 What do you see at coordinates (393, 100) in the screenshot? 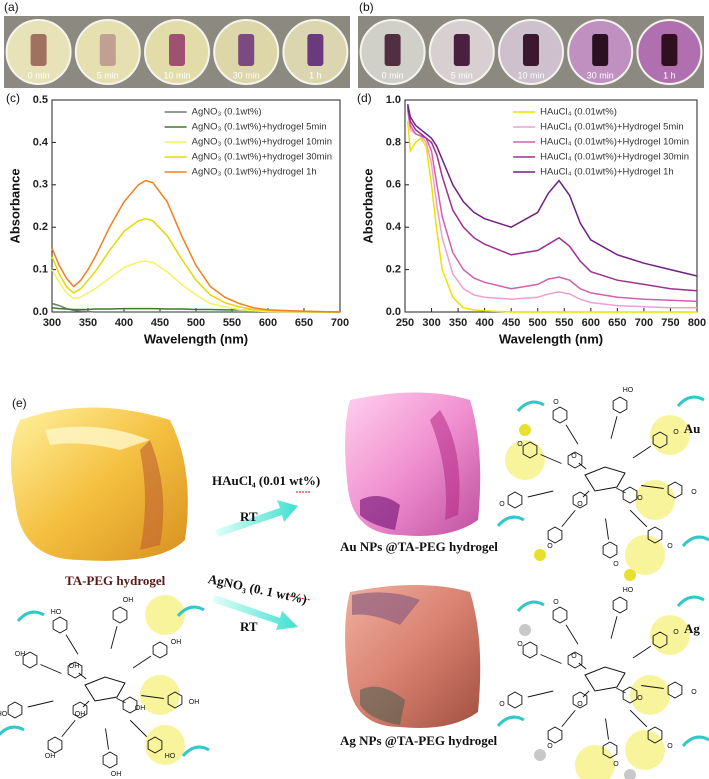
I see `y-tick-label: 1.0` at bounding box center [393, 100].